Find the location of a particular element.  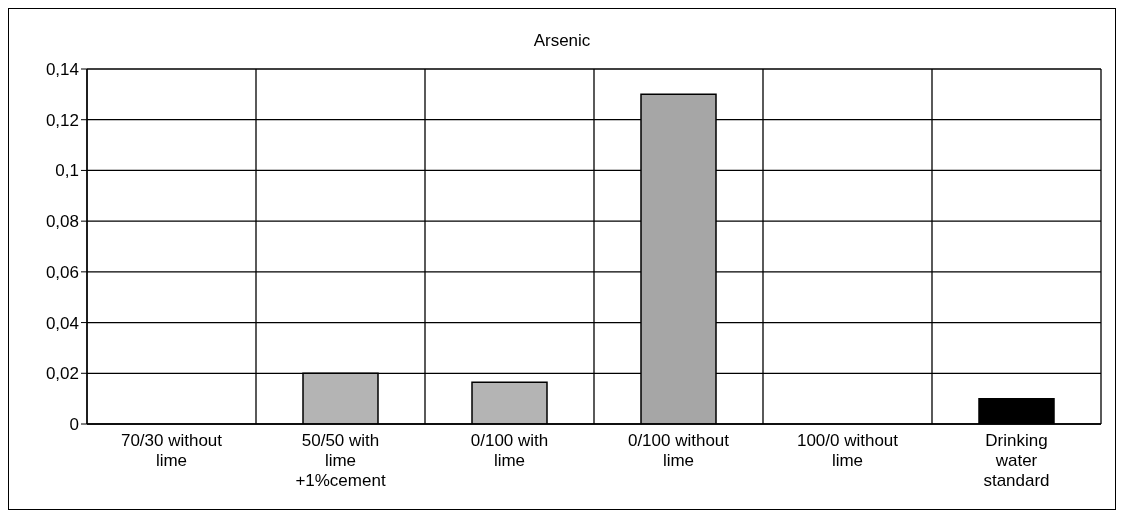

x-tick-label: 70/30 without lime is located at coordinates (171, 450).